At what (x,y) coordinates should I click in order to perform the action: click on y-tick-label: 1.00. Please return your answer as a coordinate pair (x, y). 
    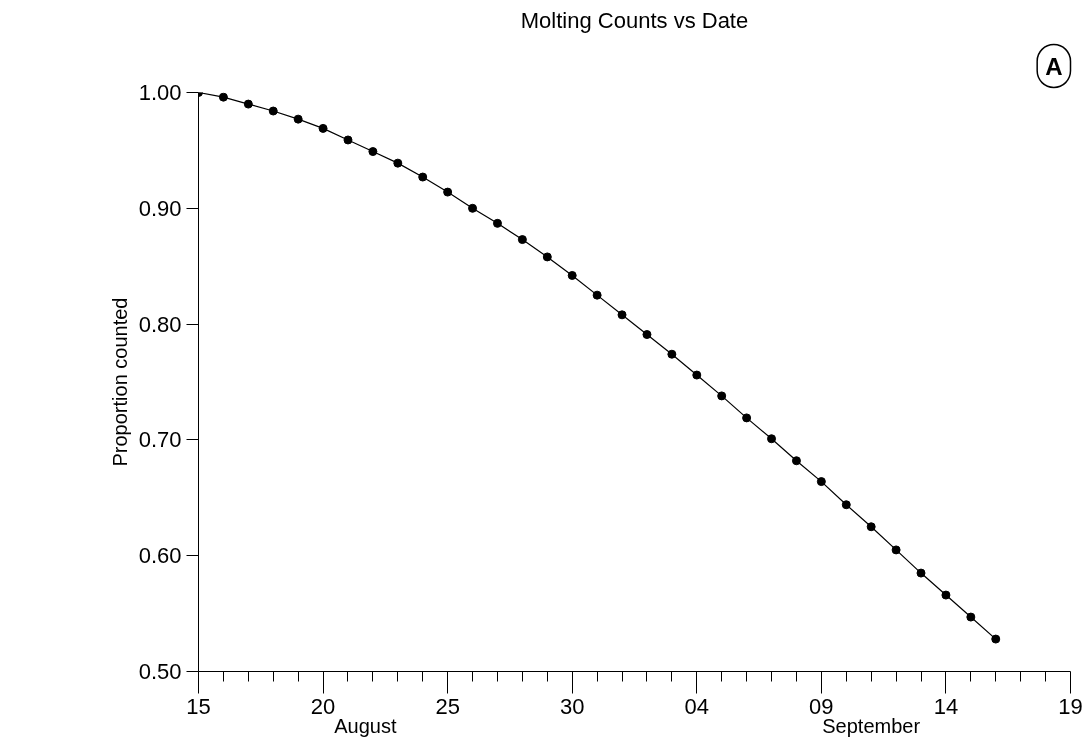
    Looking at the image, I should click on (160, 92).